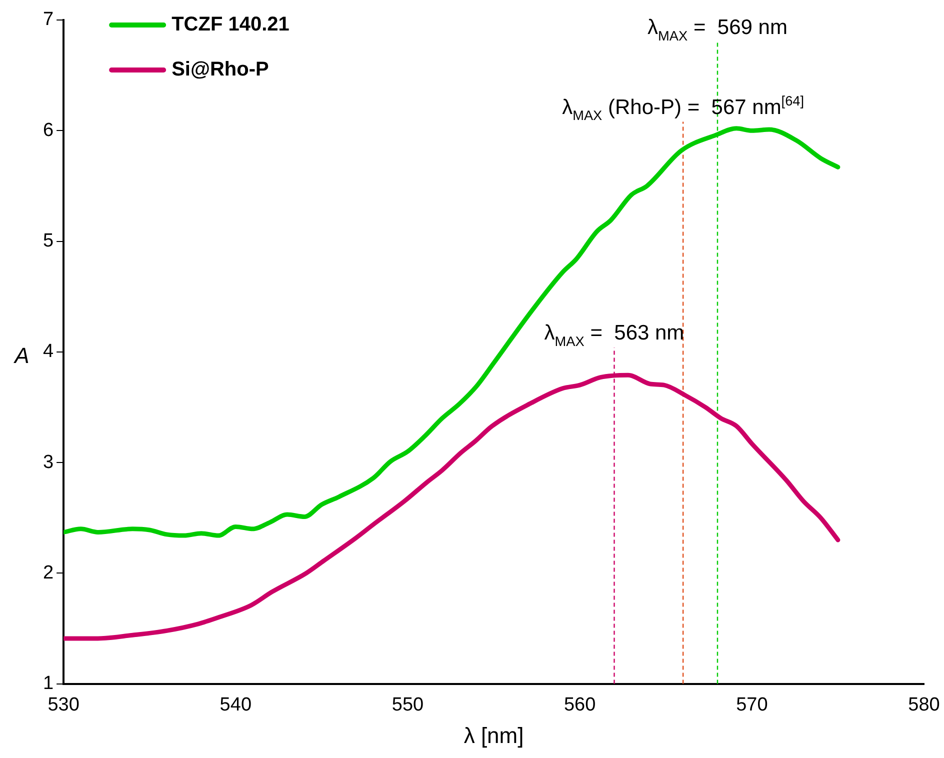 This screenshot has width=944, height=758. What do you see at coordinates (48, 130) in the screenshot?
I see `y-tick-label: 6` at bounding box center [48, 130].